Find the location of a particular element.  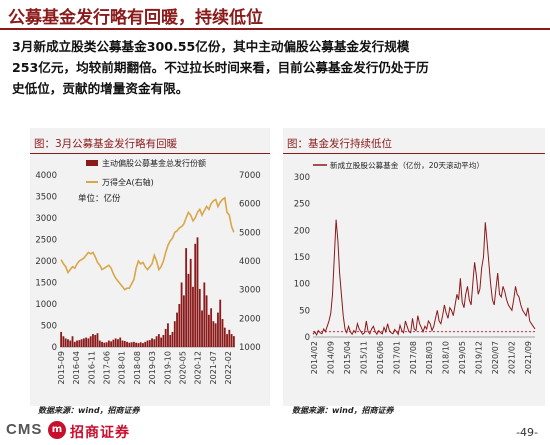

x-tick-label: 2019-03 is located at coordinates (152, 367).